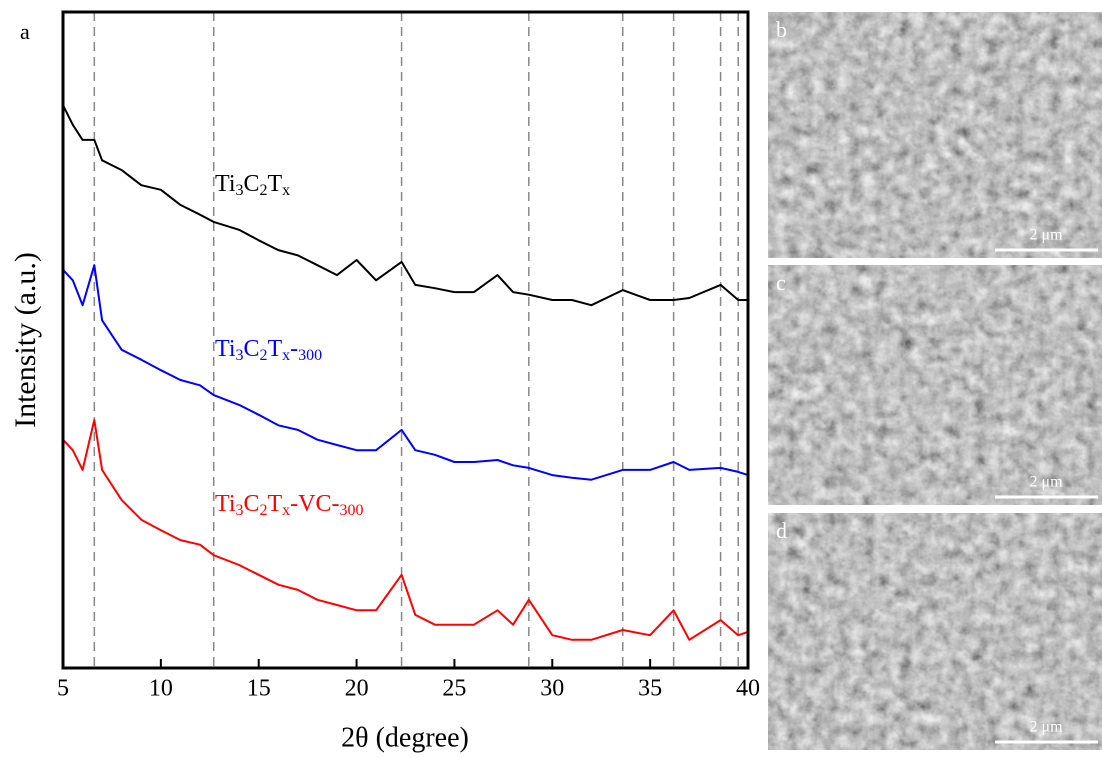  I want to click on x-tick-label: 10, so click(161, 689).